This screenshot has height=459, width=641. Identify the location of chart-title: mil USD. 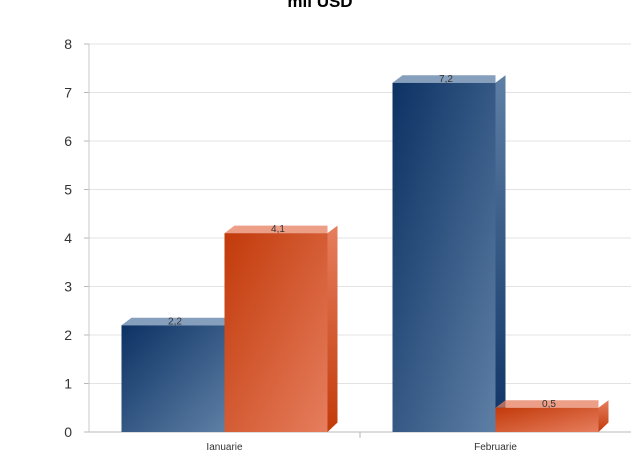
(319, 5).